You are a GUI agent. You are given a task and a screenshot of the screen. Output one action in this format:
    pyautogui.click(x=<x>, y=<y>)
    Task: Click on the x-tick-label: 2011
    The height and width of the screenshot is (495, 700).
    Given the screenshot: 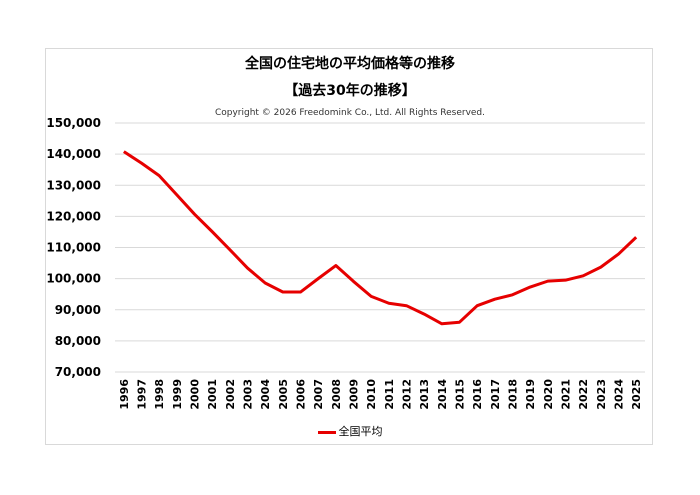 What is the action you would take?
    pyautogui.click(x=389, y=394)
    